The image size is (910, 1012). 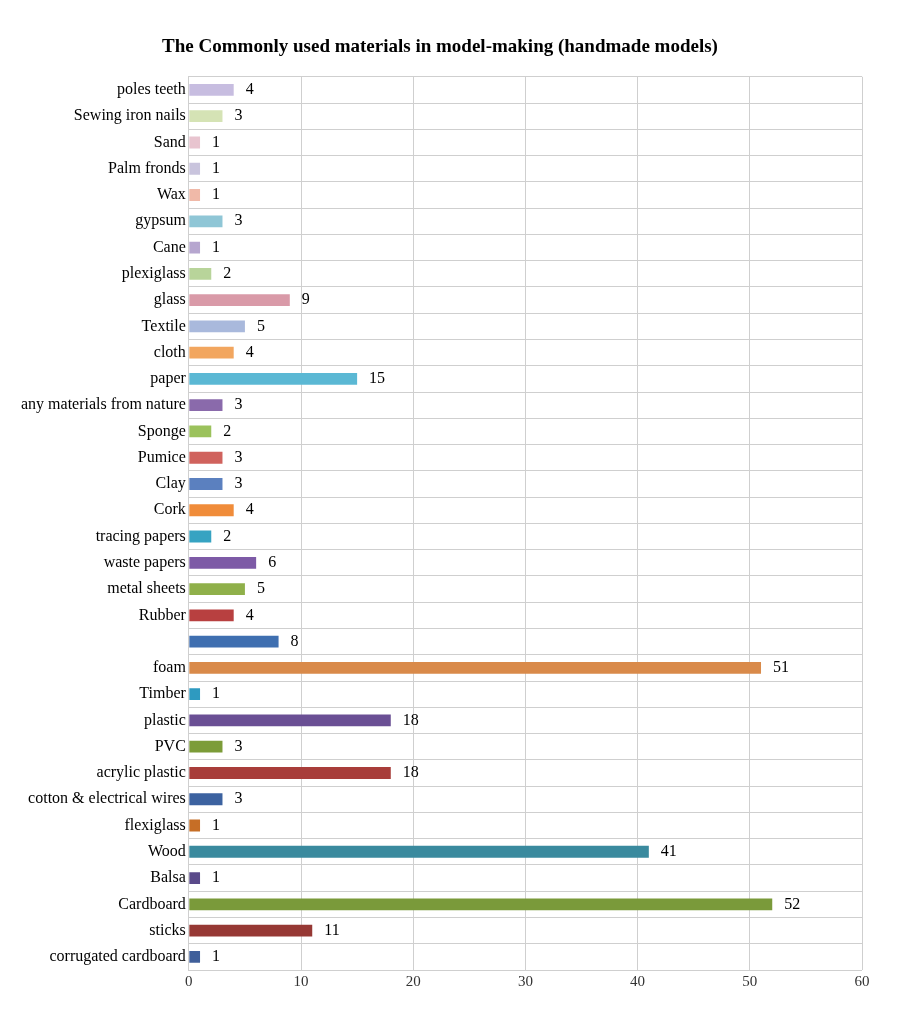 I want to click on x-tick-label: 20, so click(x=413, y=980).